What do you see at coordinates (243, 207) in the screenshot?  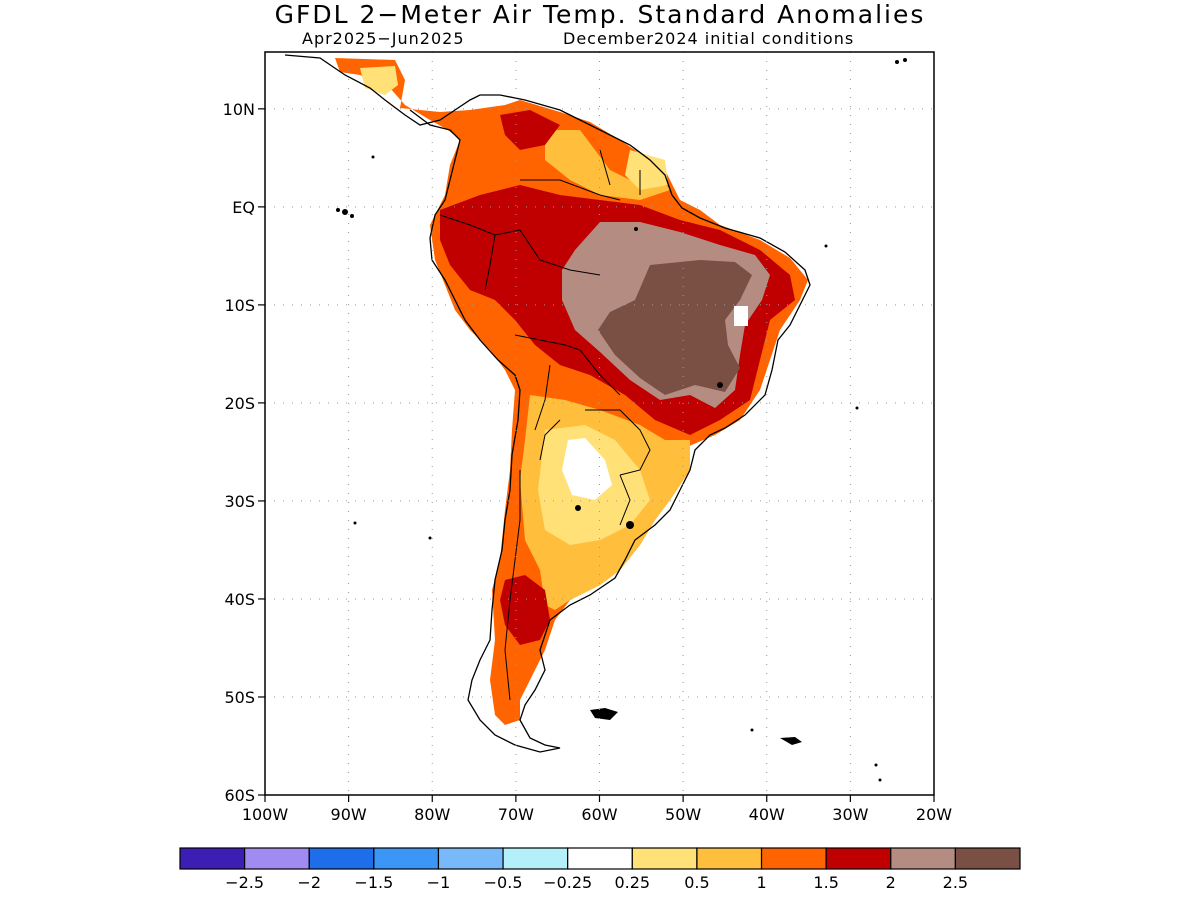 I see `latitude-label: EQ` at bounding box center [243, 207].